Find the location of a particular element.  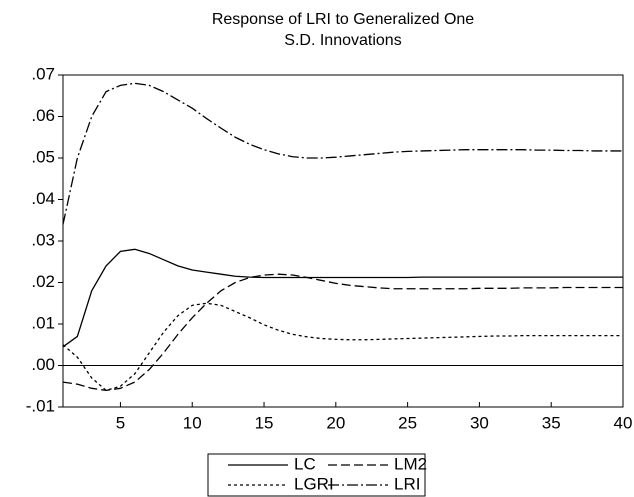

y-tick-label: .00 is located at coordinates (43, 364).